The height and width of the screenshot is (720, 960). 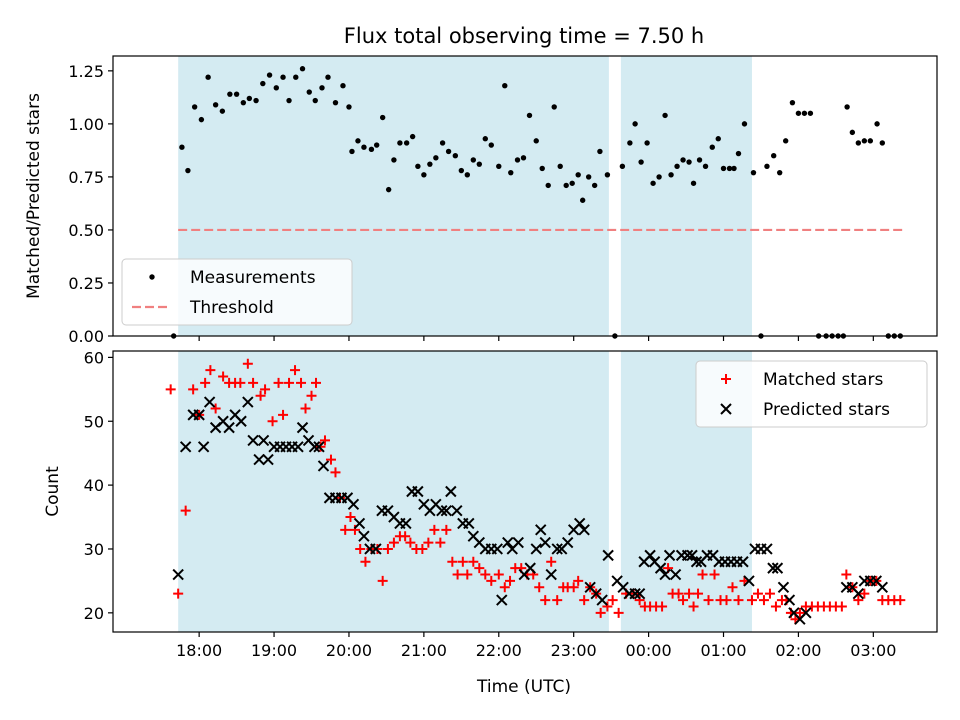 I want to click on legend-measurements-label: Measurements, so click(x=253, y=278).